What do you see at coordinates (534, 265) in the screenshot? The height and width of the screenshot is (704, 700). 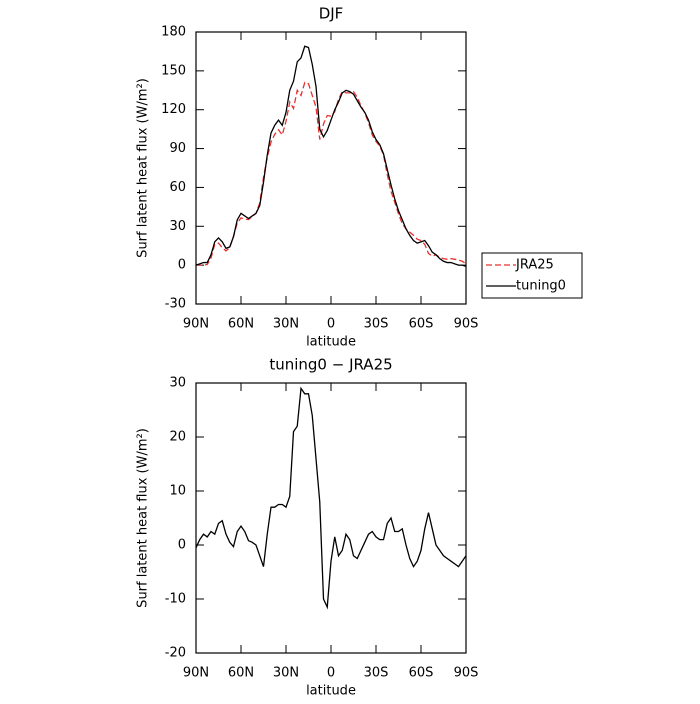 I see `legend-label: JRA25` at bounding box center [534, 265].